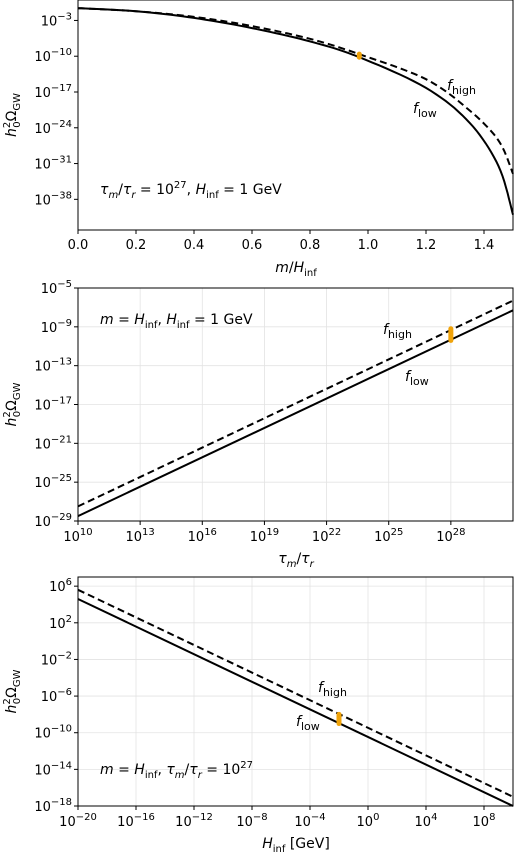  Describe the element at coordinates (61, 729) in the screenshot. I see `y-tick-label-exp: −10` at that location.